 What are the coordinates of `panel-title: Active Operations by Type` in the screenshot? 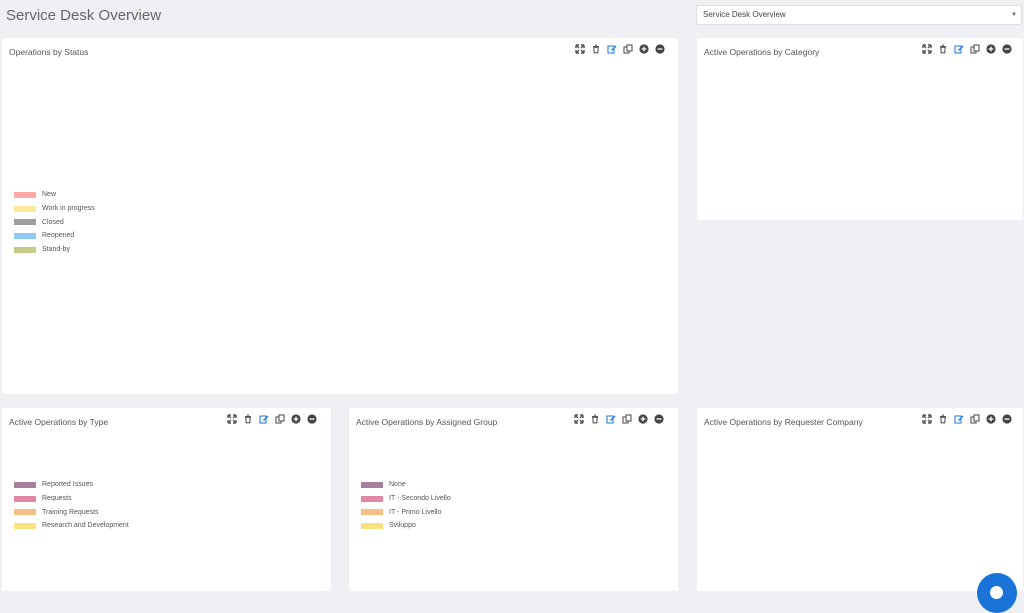 It's located at (59, 422).